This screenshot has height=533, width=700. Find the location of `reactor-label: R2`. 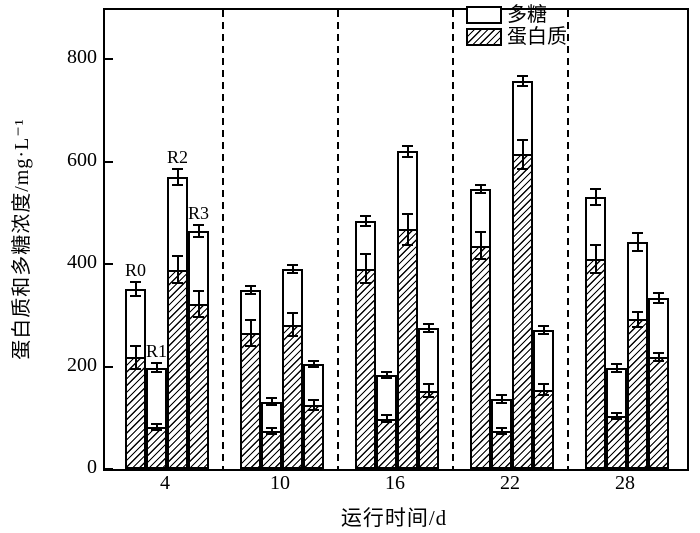

reactor-label: R2 is located at coordinates (177, 156).